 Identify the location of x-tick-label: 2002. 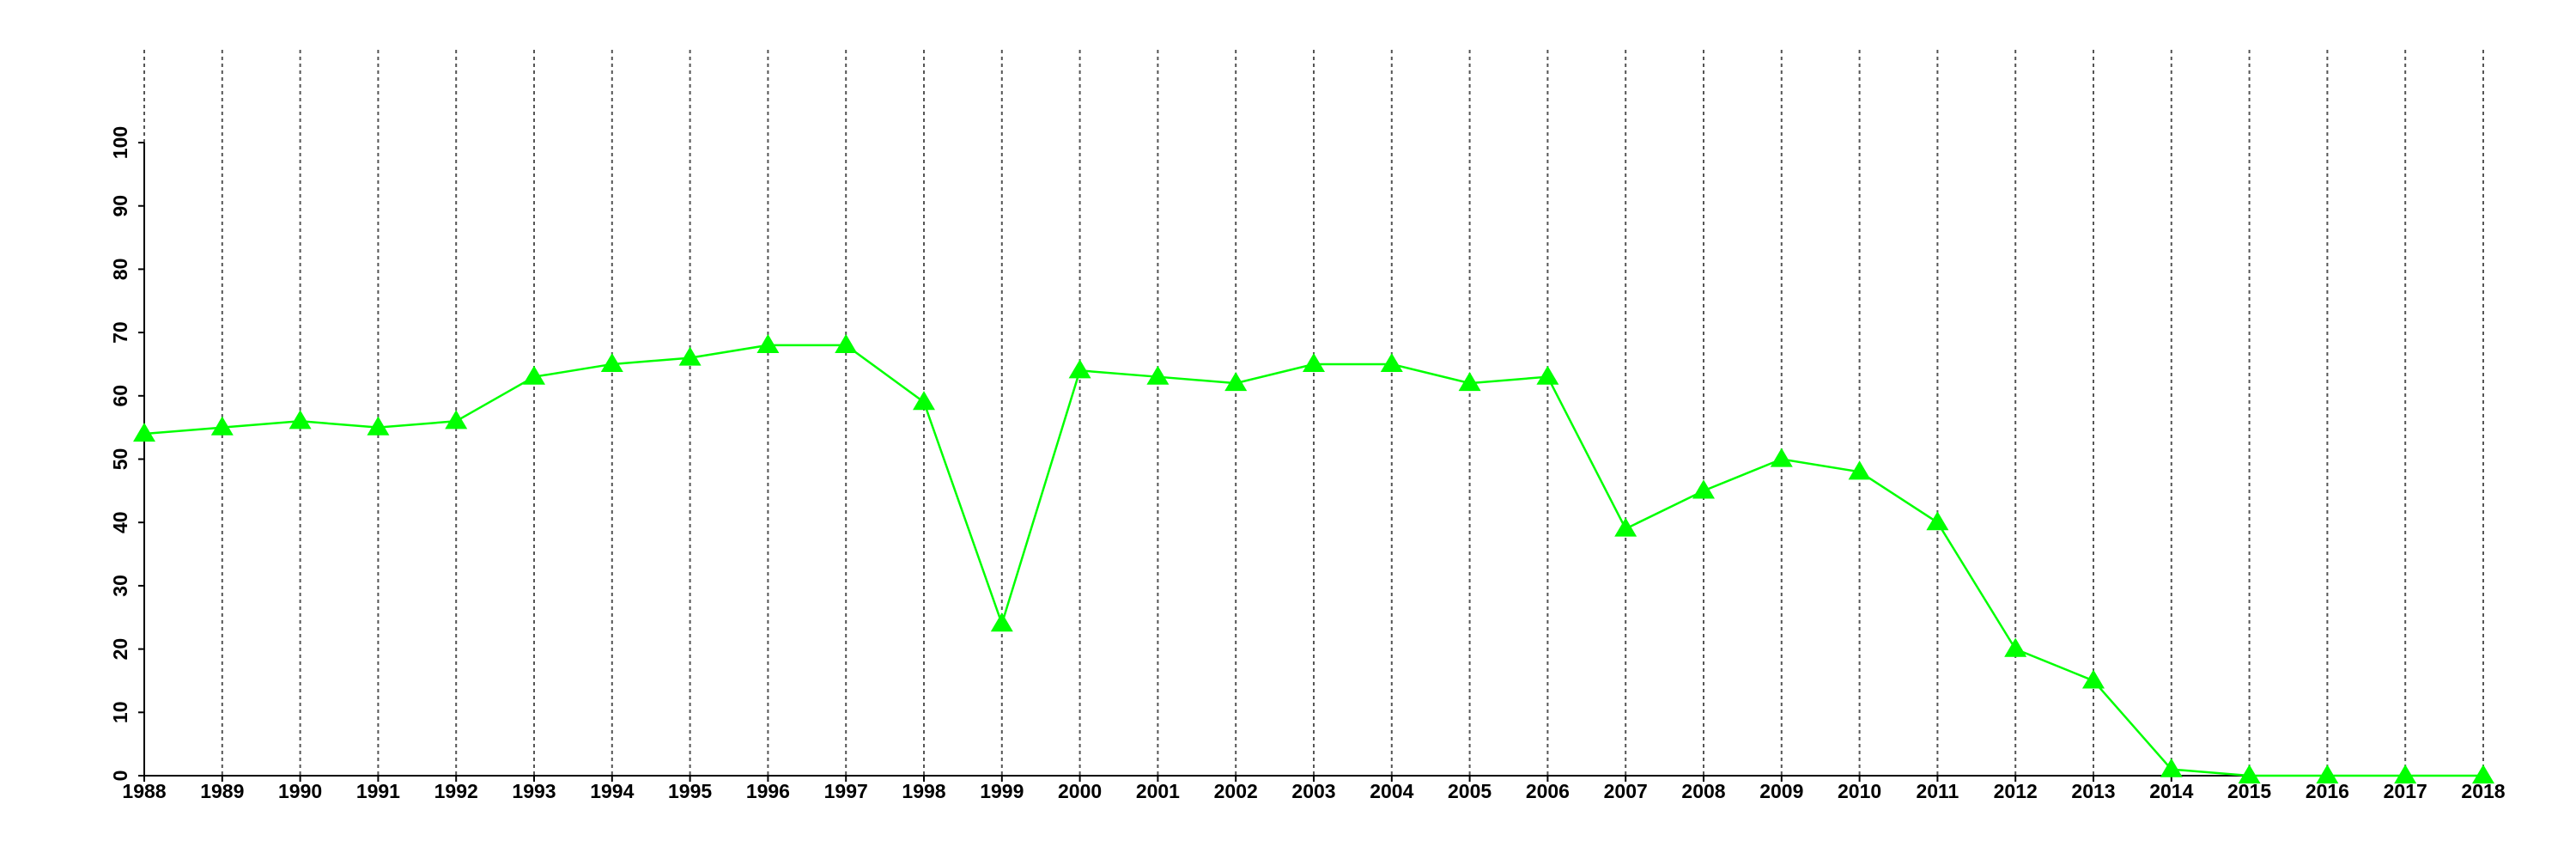
(1236, 791).